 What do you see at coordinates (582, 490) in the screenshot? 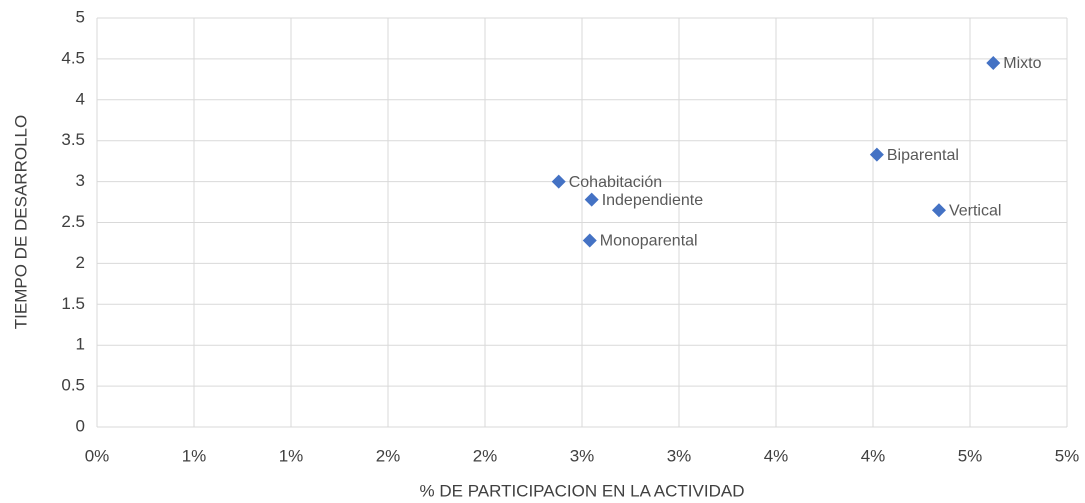
I see `x-axis-title: % DE PARTICIPACION EN LA ACTIVIDAD` at bounding box center [582, 490].